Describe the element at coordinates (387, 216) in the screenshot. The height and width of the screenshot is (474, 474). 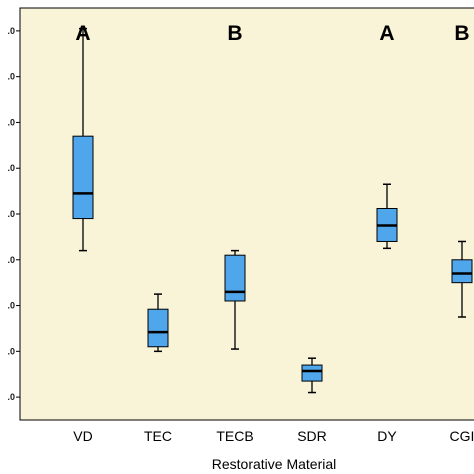
I see `box-dy` at that location.